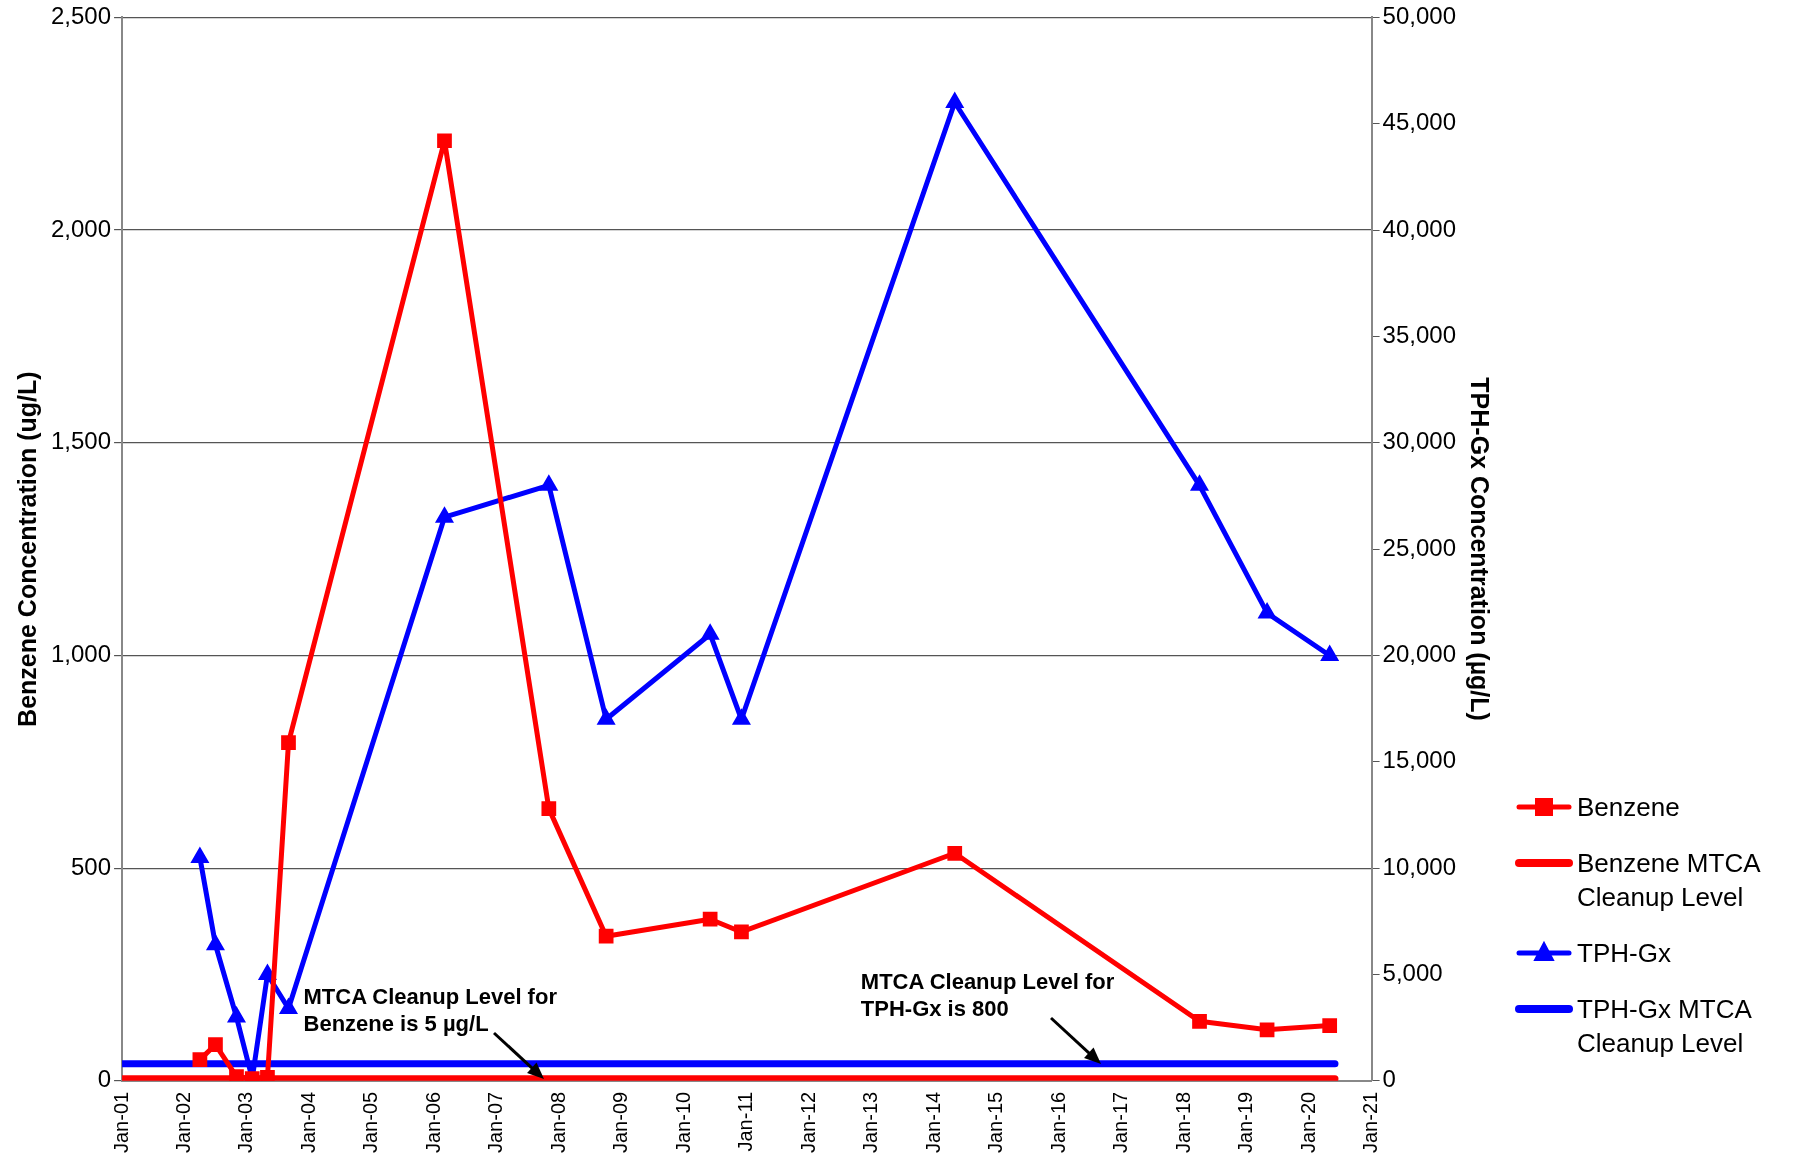 The height and width of the screenshot is (1160, 1797). Describe the element at coordinates (81, 654) in the screenshot. I see `y-tick-label: 1,000` at that location.